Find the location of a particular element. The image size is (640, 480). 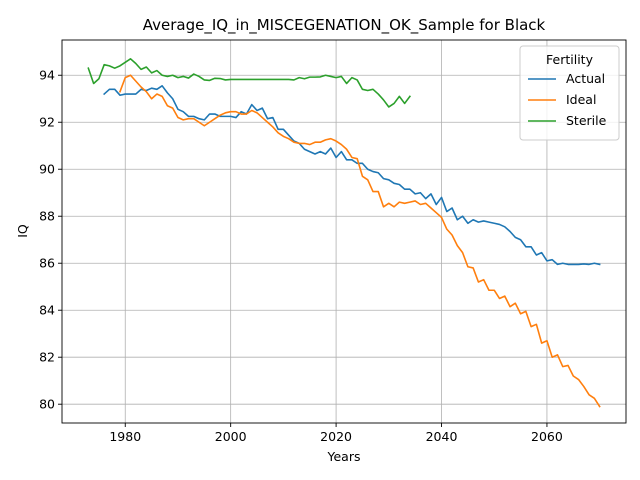

legend-entry-actual: Actual is located at coordinates (566, 78).